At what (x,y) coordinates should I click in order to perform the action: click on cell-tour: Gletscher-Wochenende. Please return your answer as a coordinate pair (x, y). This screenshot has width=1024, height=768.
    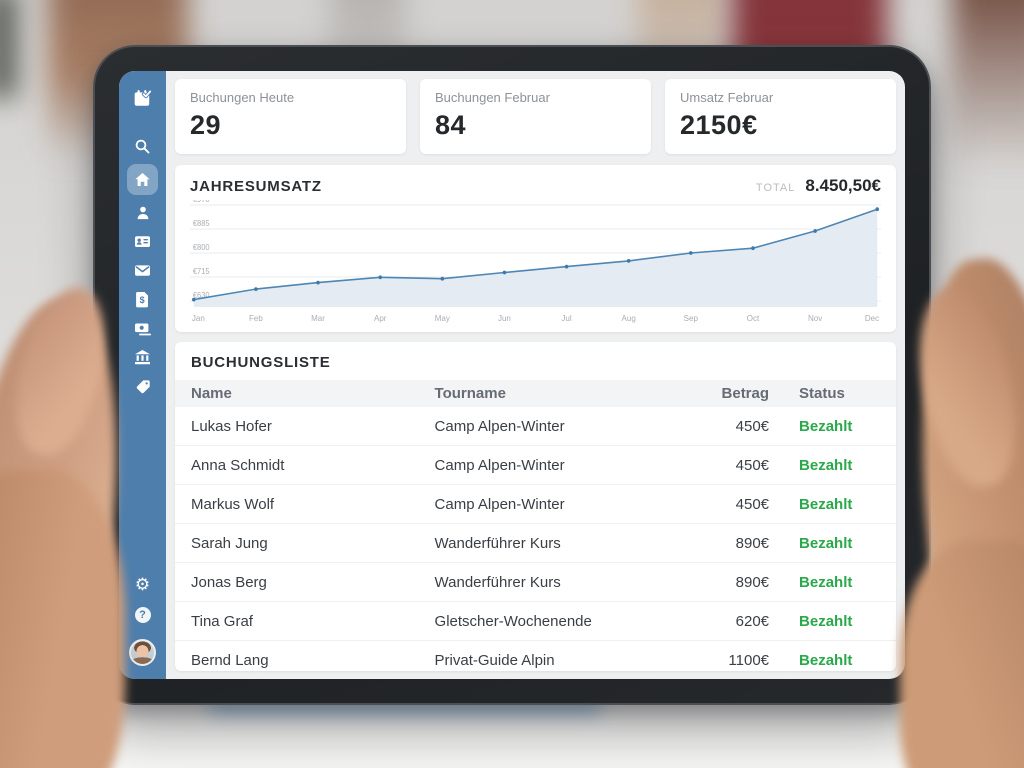
    Looking at the image, I should click on (568, 621).